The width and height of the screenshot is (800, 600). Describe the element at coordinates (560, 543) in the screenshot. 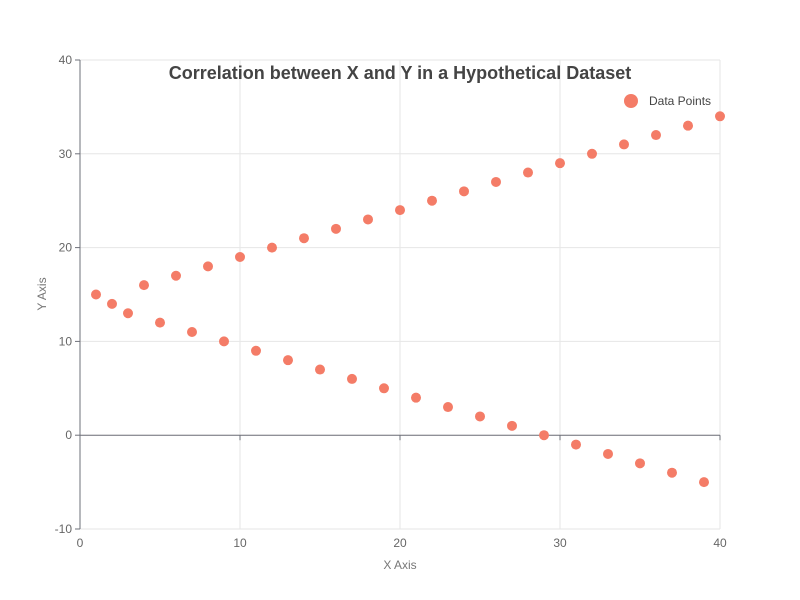

I see `x-tick-label: 30` at that location.